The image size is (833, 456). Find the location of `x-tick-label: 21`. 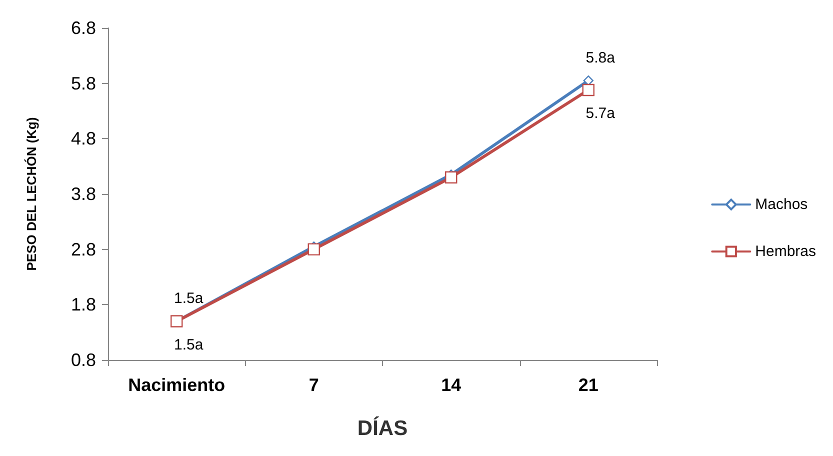

x-tick-label: 21 is located at coordinates (588, 385).